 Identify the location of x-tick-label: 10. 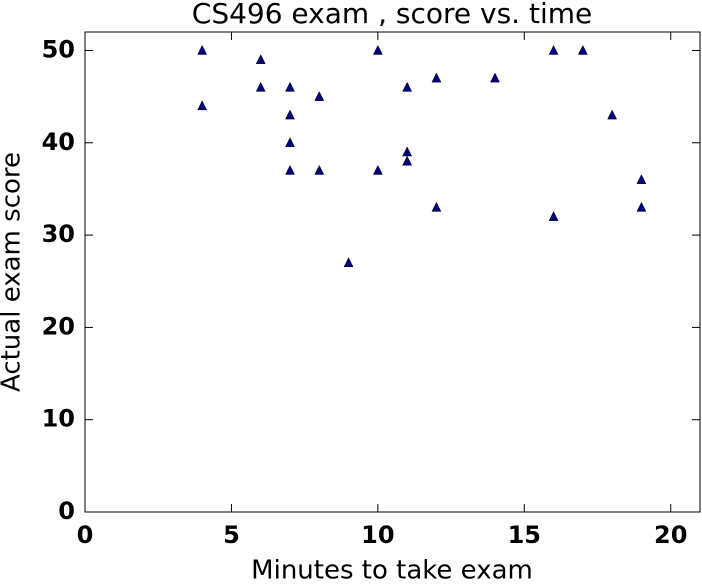
(377, 535).